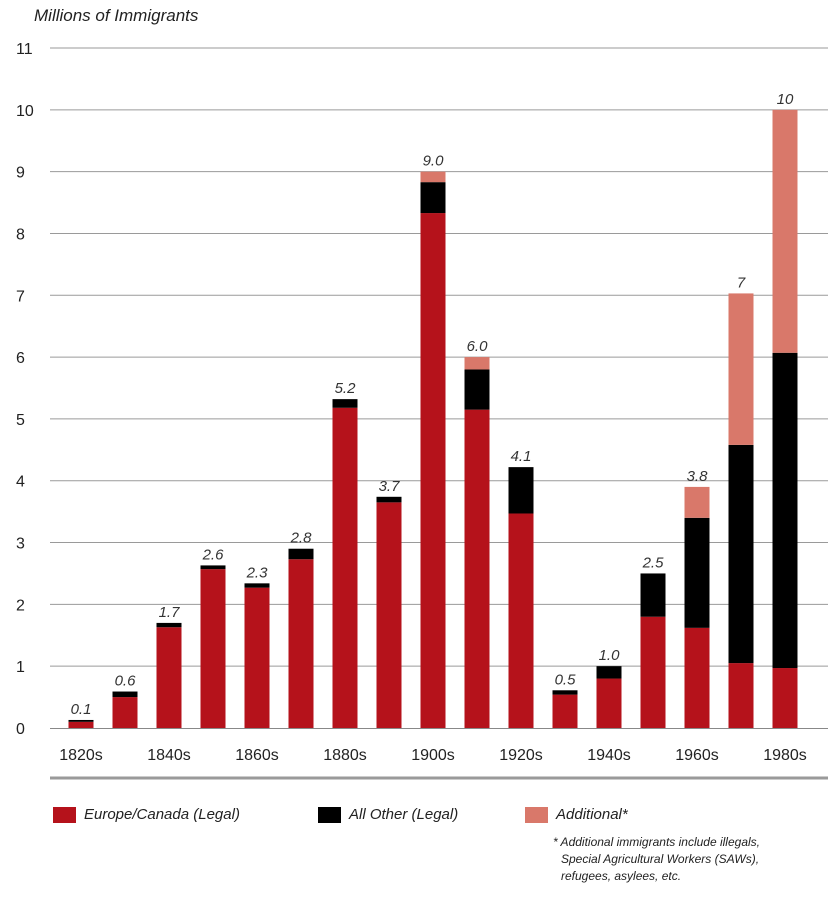 The width and height of the screenshot is (833, 897). Describe the element at coordinates (346, 388) in the screenshot. I see `bar-total-label: 5.2` at that location.